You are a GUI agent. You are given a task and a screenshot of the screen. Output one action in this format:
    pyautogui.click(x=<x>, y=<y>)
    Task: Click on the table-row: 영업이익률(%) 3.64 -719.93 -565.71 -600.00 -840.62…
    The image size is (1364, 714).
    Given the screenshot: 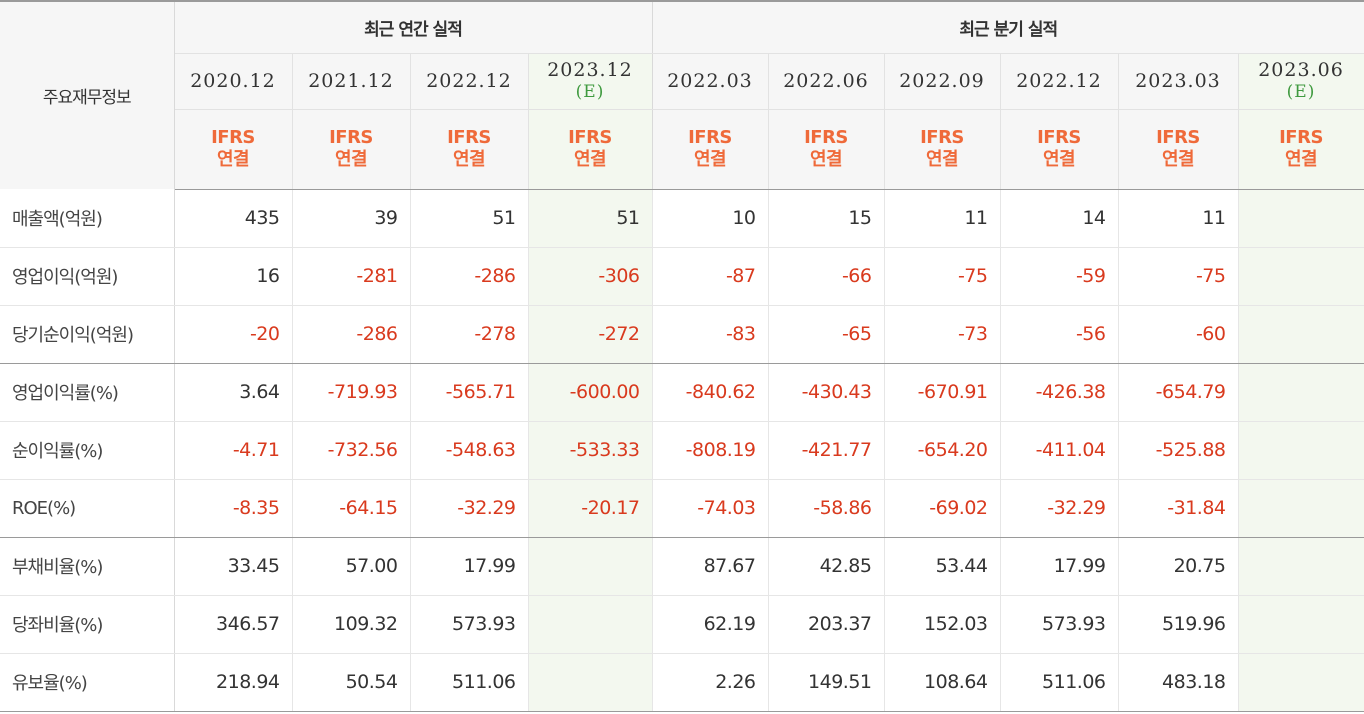 What is the action you would take?
    pyautogui.click(x=682, y=392)
    